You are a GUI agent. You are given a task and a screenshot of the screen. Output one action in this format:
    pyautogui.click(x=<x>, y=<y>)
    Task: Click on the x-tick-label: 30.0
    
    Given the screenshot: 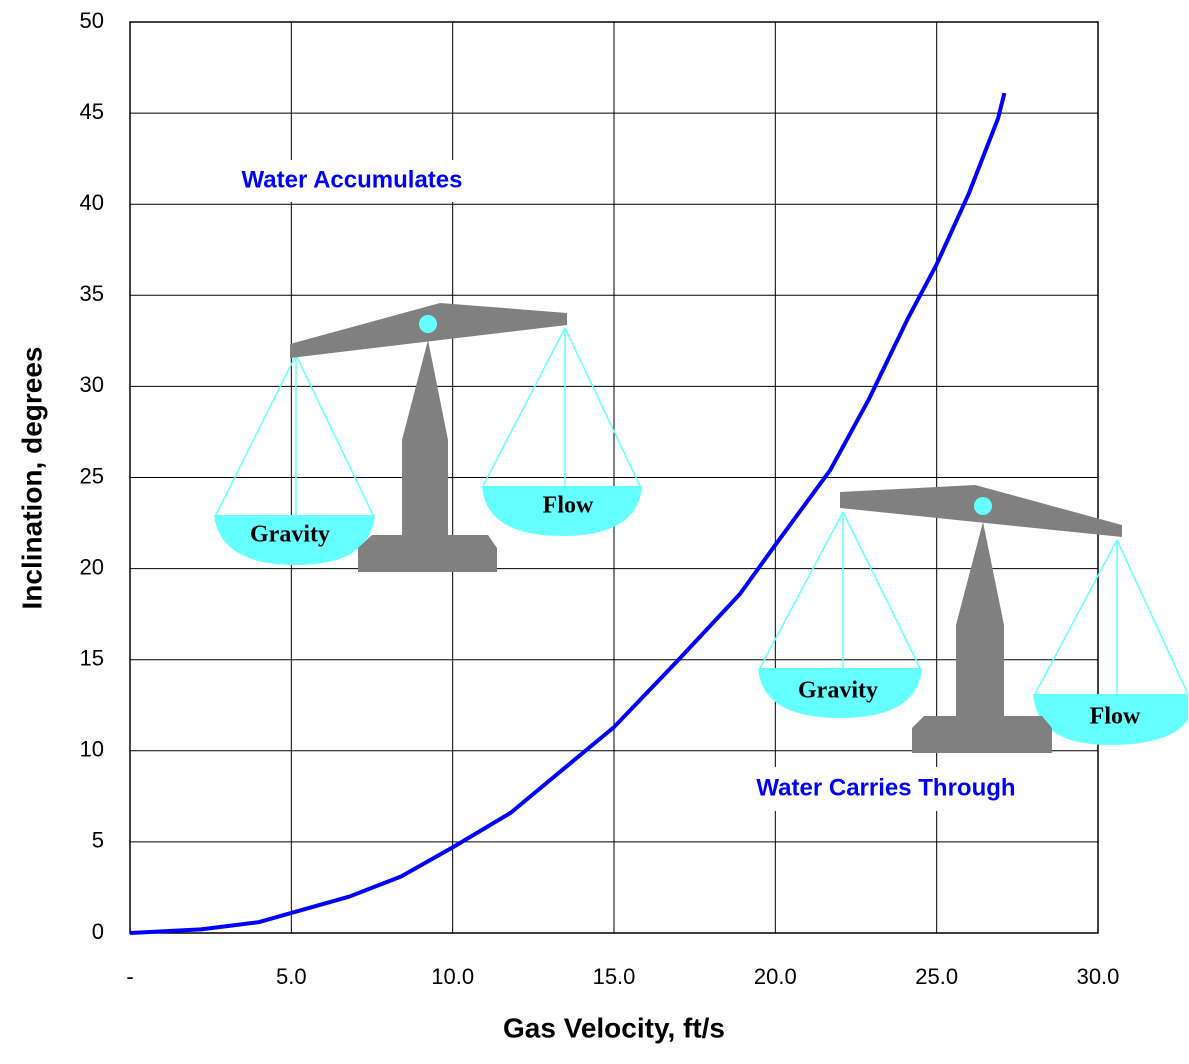 What is the action you would take?
    pyautogui.click(x=1098, y=976)
    